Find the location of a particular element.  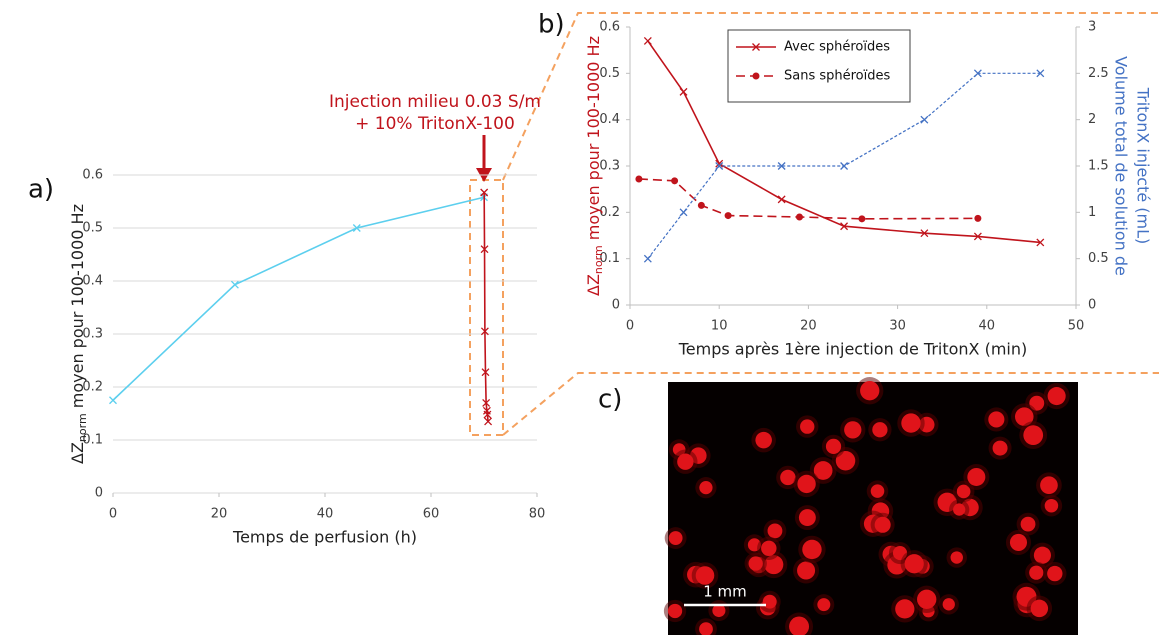

y2-tick-label: 2 is located at coordinates (1092, 119).